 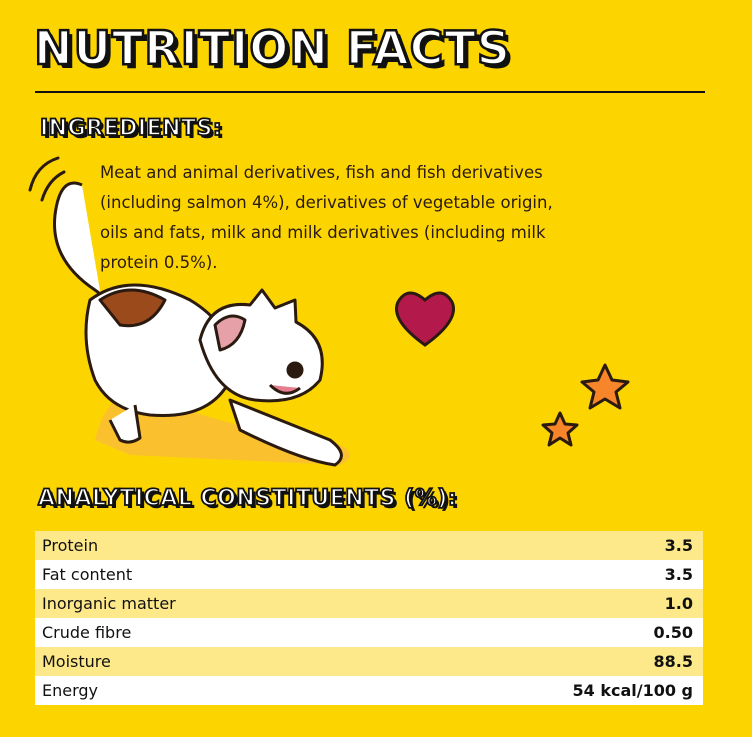 What do you see at coordinates (109, 603) in the screenshot?
I see `row-label: Inorganic matter` at bounding box center [109, 603].